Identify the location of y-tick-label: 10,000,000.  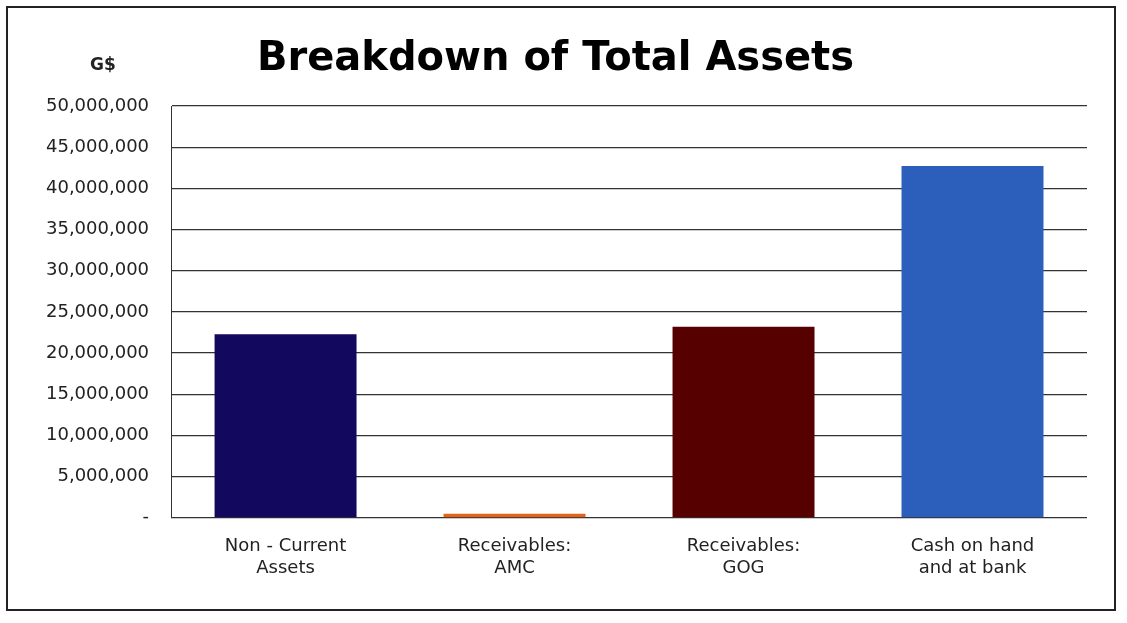
(98, 434).